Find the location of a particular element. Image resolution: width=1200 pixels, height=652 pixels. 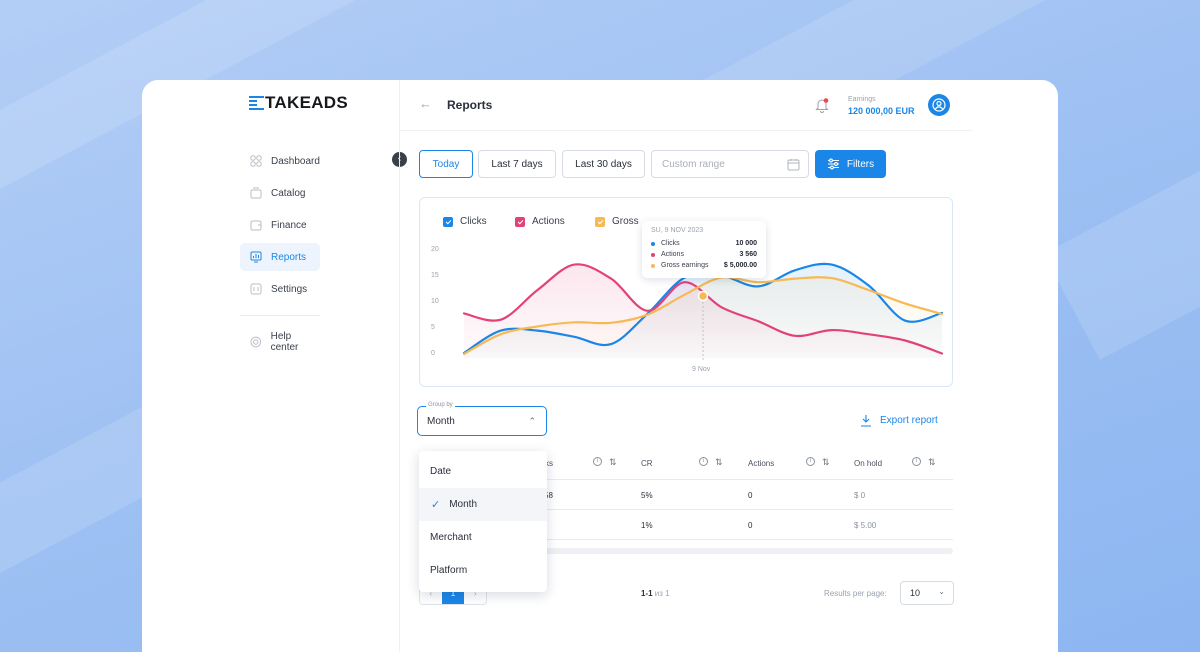

dropdown-option-month: ✓ Month is located at coordinates (483, 504).